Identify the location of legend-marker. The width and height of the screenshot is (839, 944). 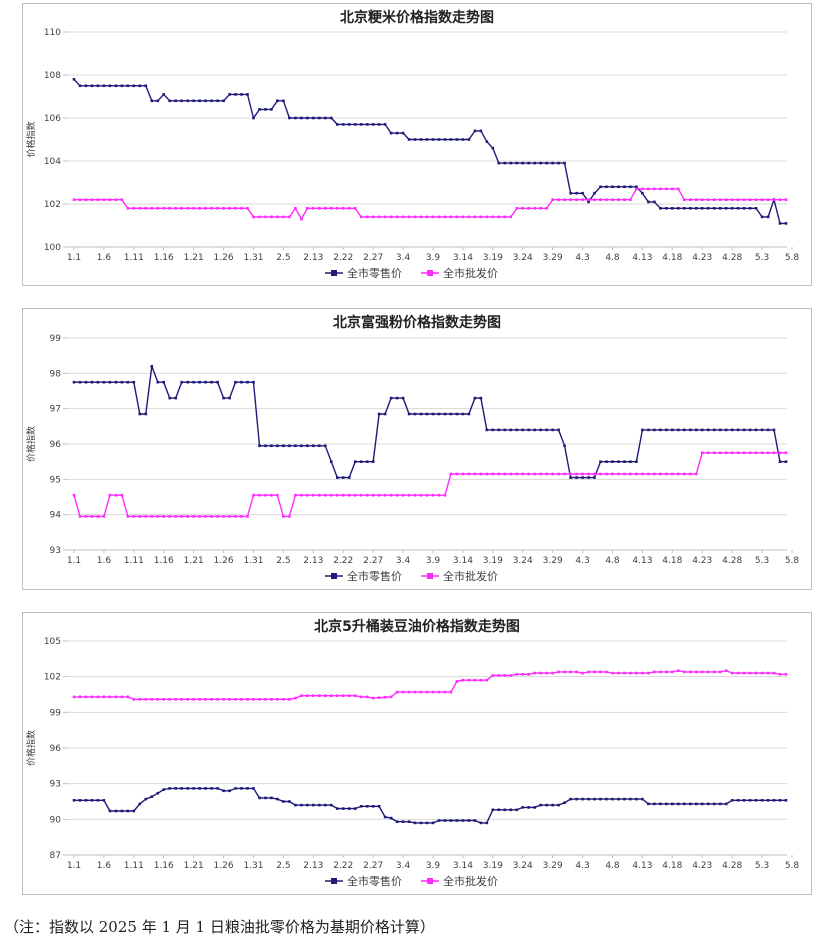
(430, 881).